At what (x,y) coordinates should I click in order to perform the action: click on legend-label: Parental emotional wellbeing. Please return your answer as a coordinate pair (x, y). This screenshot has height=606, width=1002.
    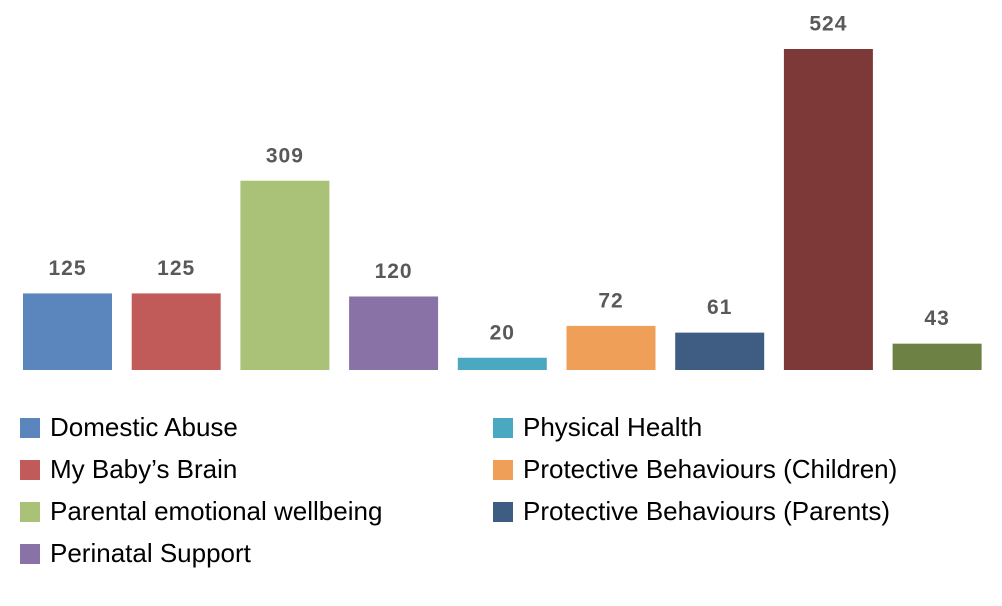
    Looking at the image, I should click on (216, 511).